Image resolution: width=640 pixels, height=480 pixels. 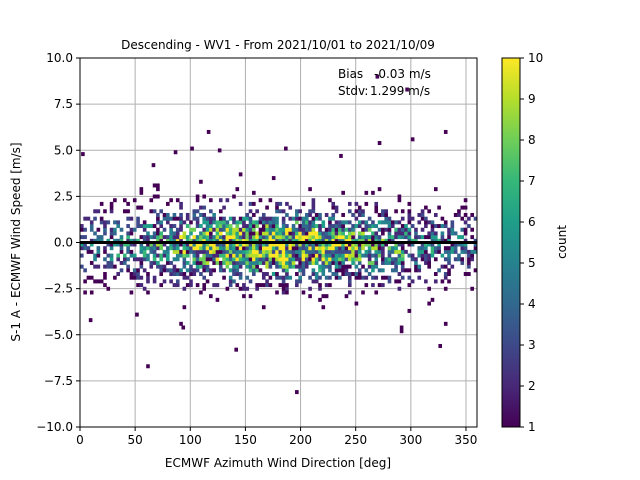 I want to click on colorbar-tick-label: 6, so click(x=532, y=222).